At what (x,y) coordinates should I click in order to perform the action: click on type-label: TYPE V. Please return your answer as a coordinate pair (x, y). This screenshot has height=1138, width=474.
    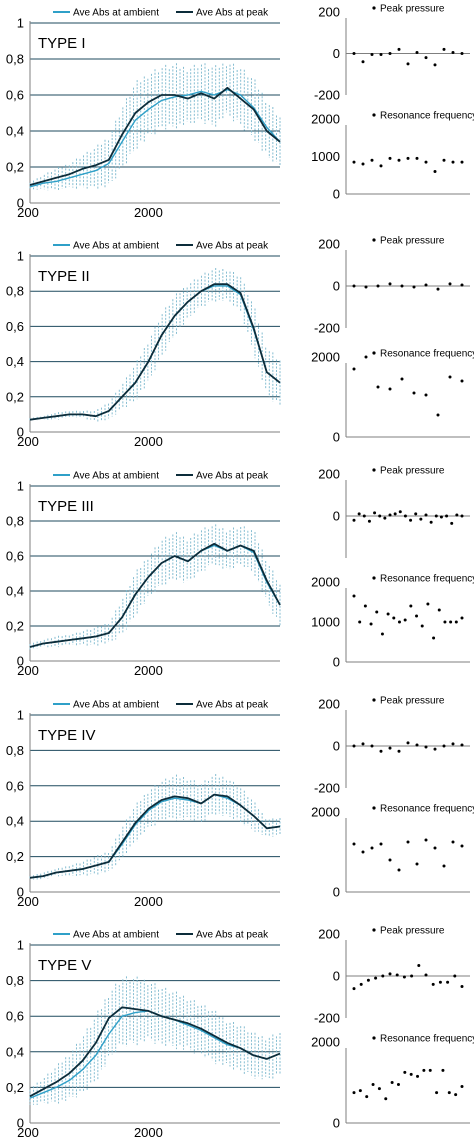
    Looking at the image, I should click on (64, 965).